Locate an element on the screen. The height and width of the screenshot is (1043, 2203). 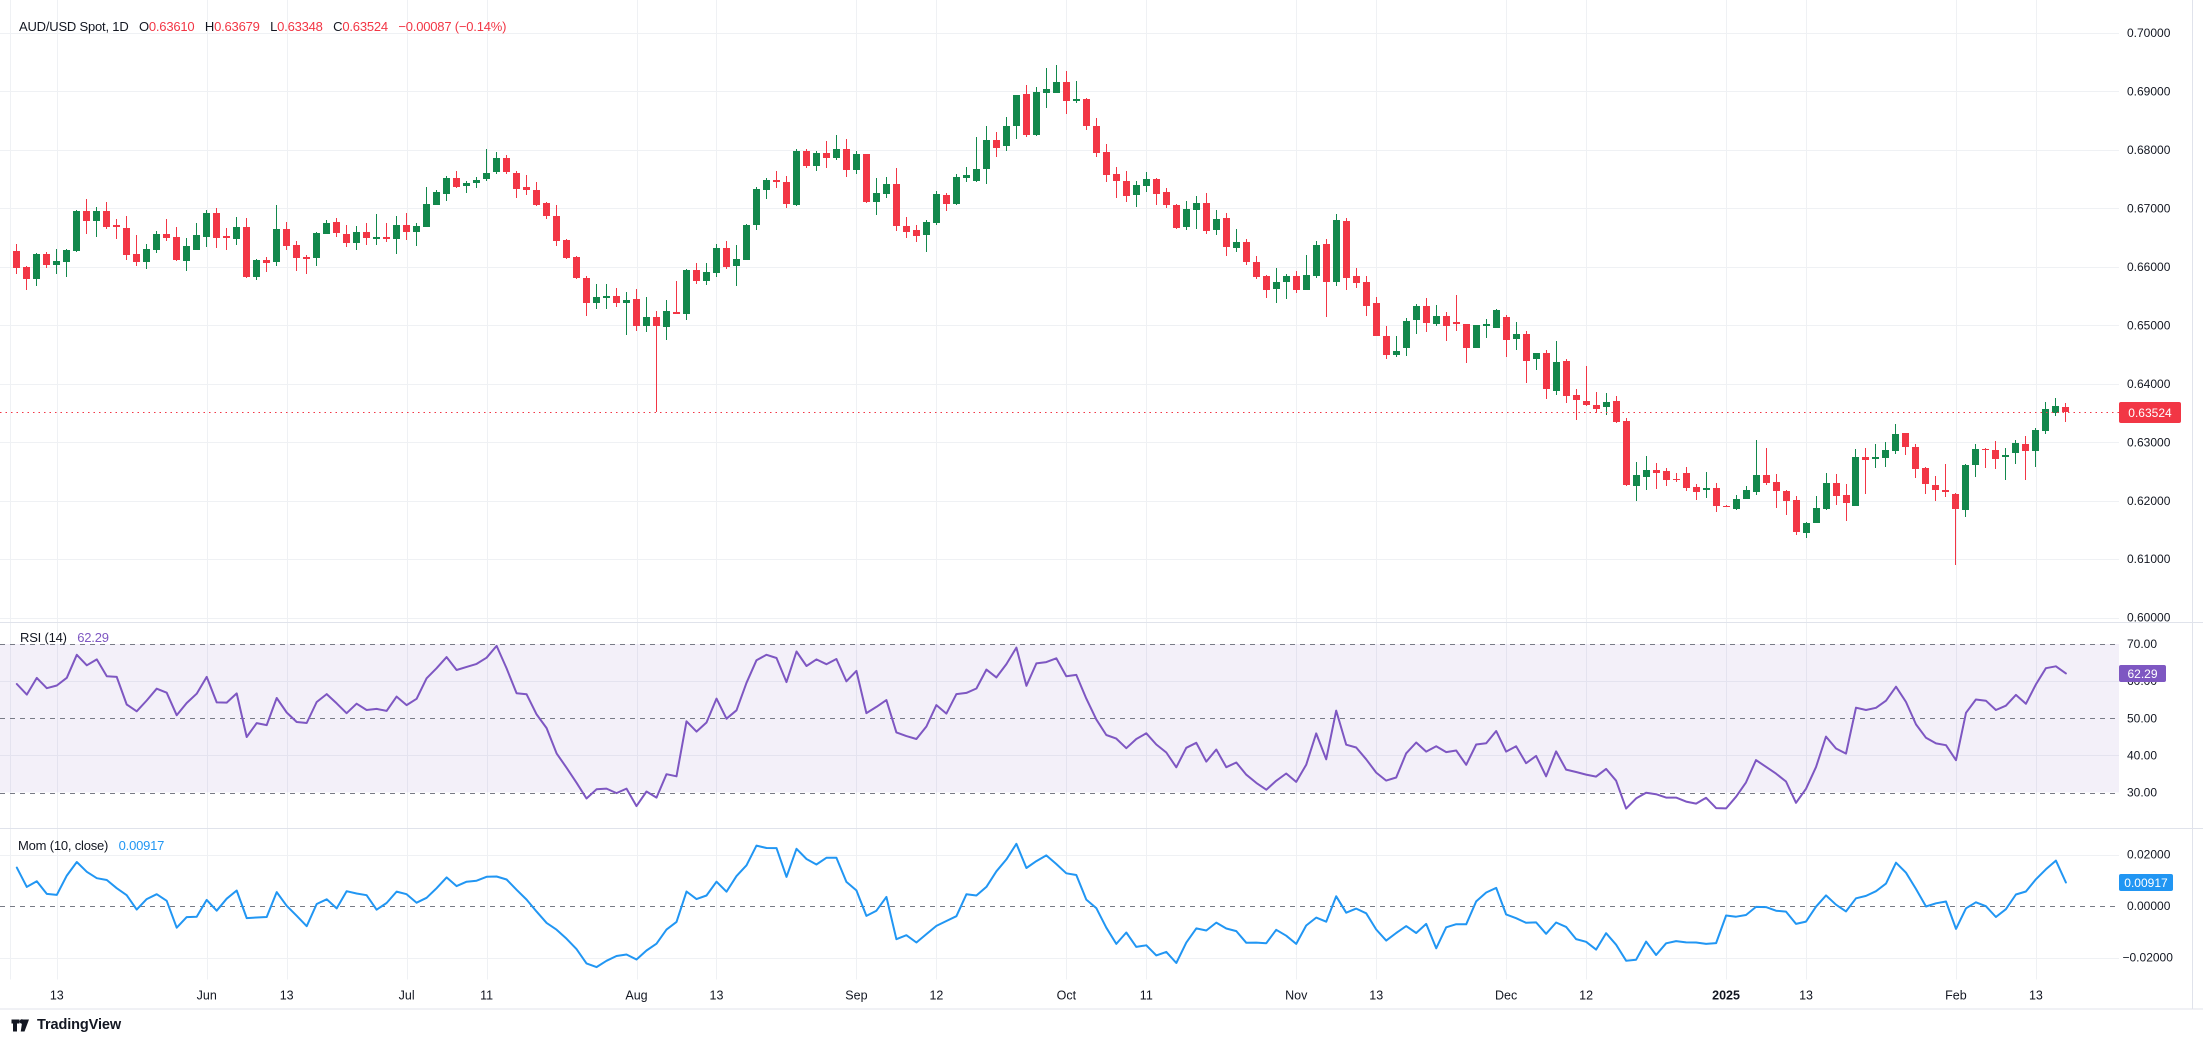
rsi-legend-value: 62.29 is located at coordinates (93, 637).